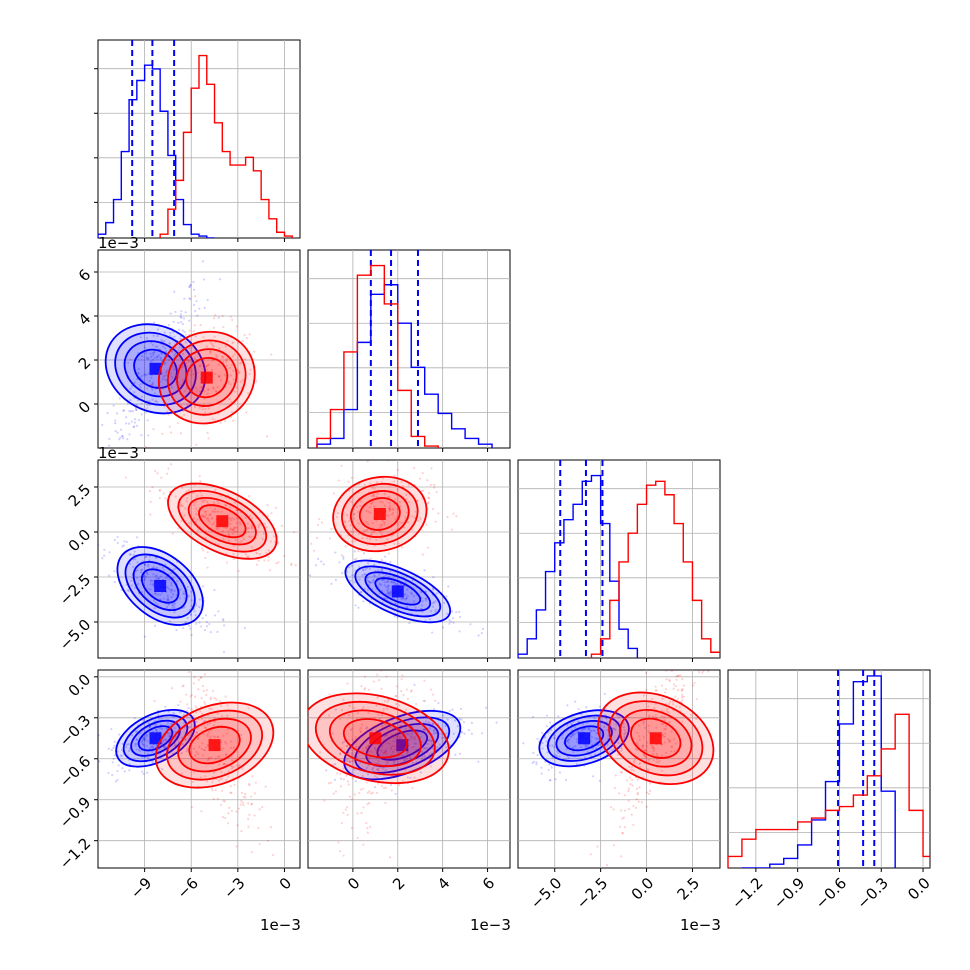  What do you see at coordinates (84, 363) in the screenshot?
I see `y-tick-label-1-1: 2` at bounding box center [84, 363].